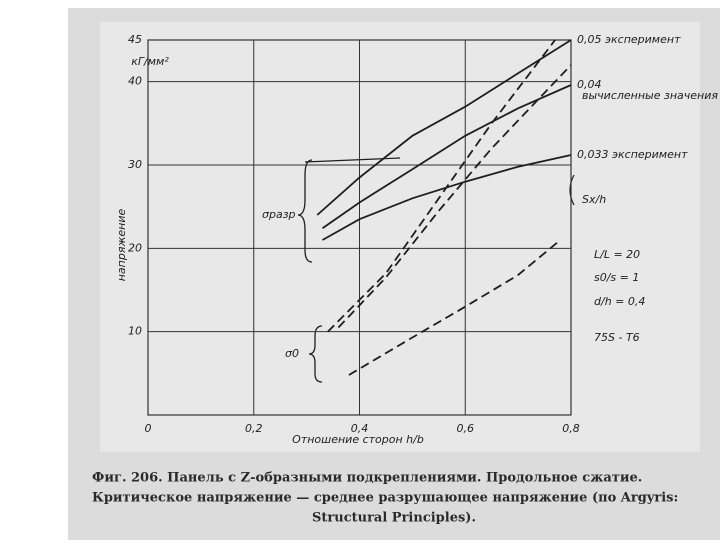 The width and height of the screenshot is (720, 544). I want to click on x-tick-label: 0, so click(148, 428).